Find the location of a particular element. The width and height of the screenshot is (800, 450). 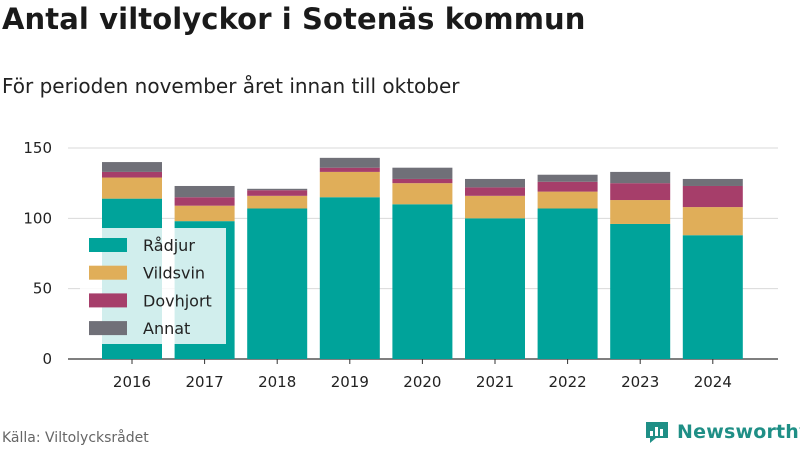

bar-2016-annat is located at coordinates (132, 167).